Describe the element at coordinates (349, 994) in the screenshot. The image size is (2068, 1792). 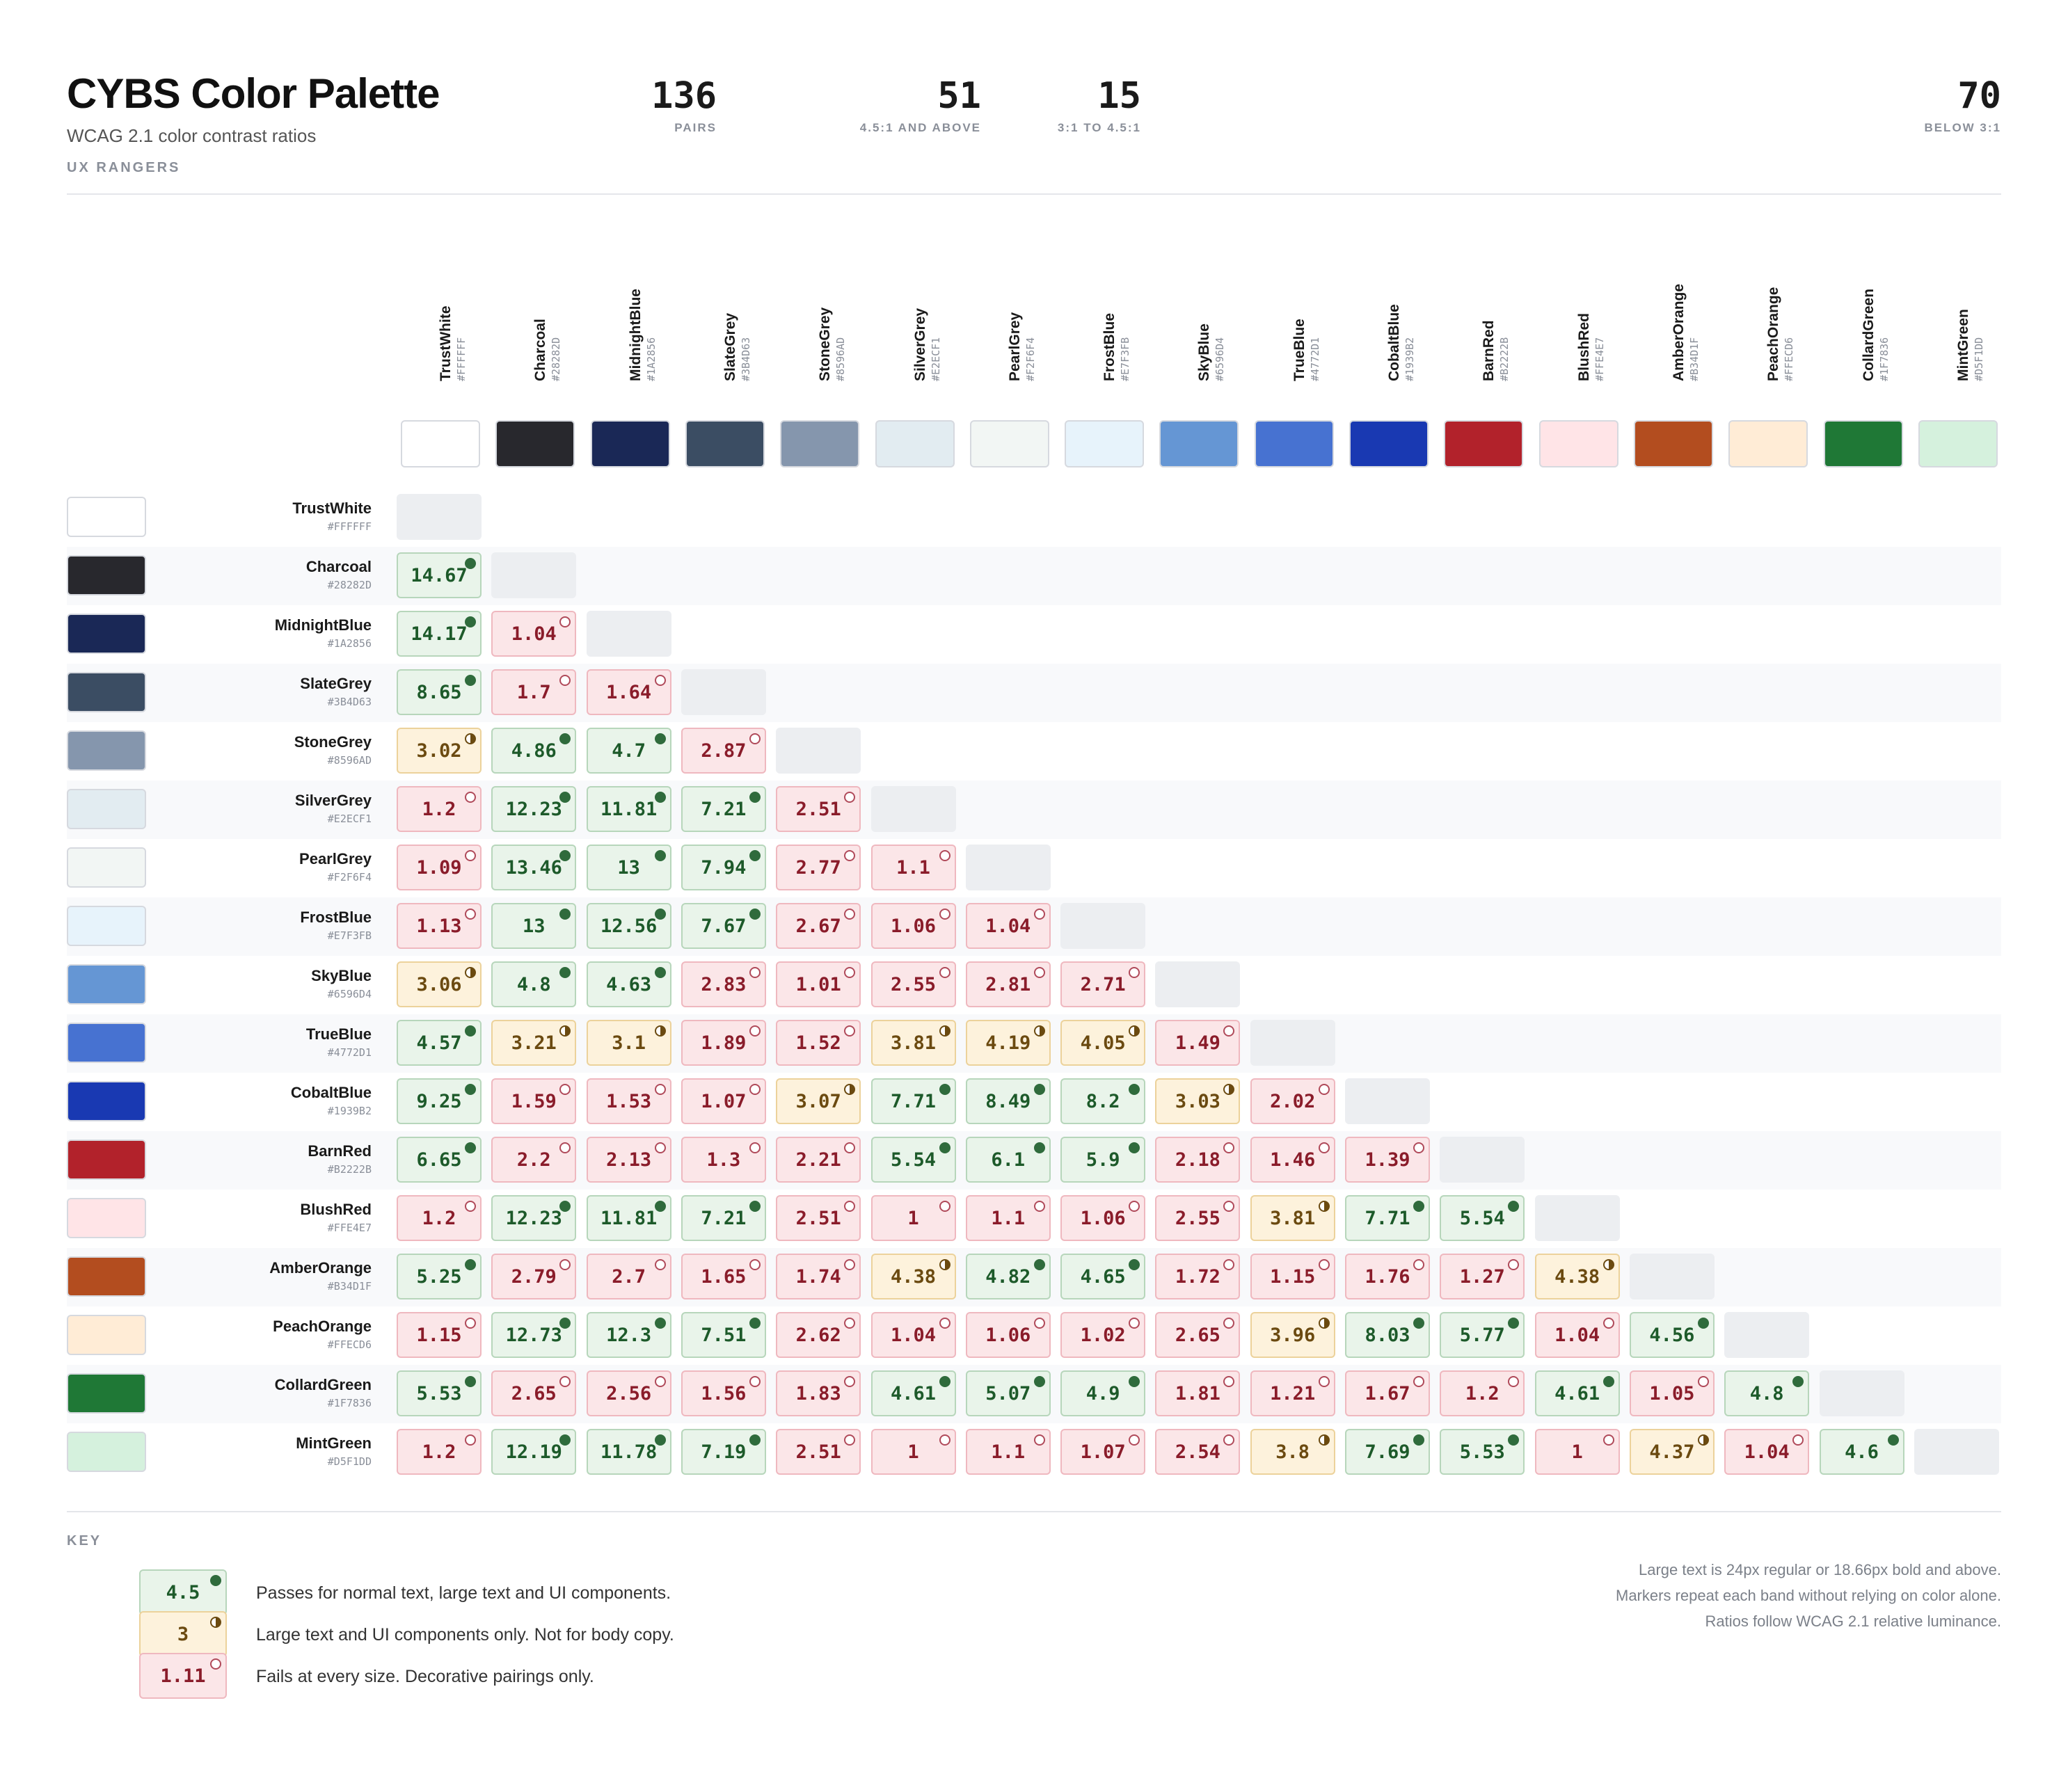
I see `row-hex: #6596D4` at that location.